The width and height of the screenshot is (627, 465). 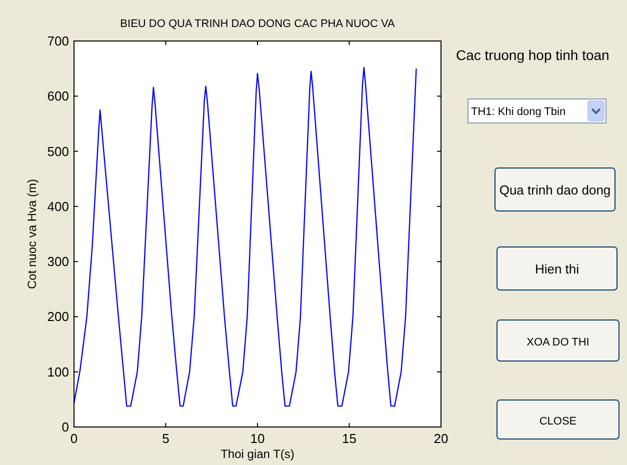 I want to click on y-tick-label: 600, so click(x=58, y=96).